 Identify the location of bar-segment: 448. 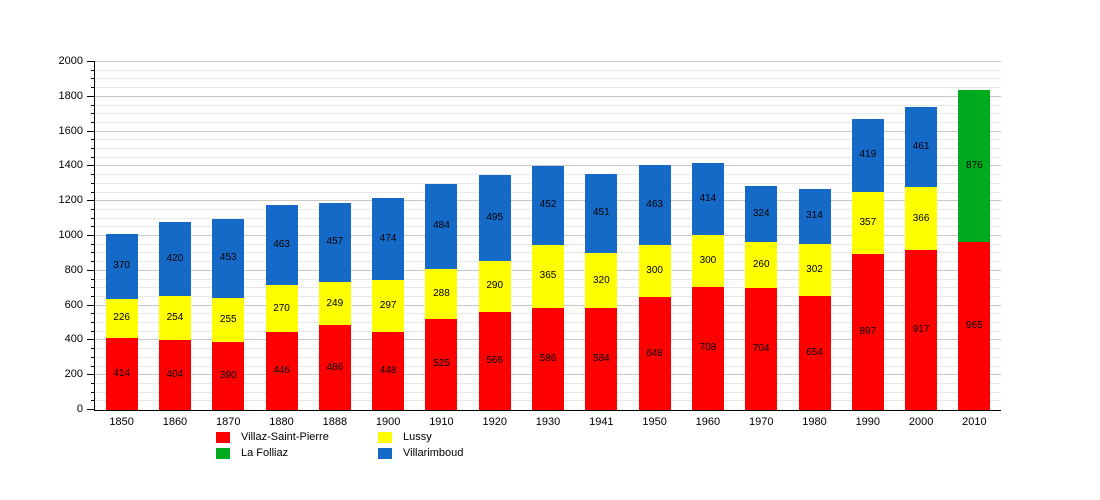
(388, 371).